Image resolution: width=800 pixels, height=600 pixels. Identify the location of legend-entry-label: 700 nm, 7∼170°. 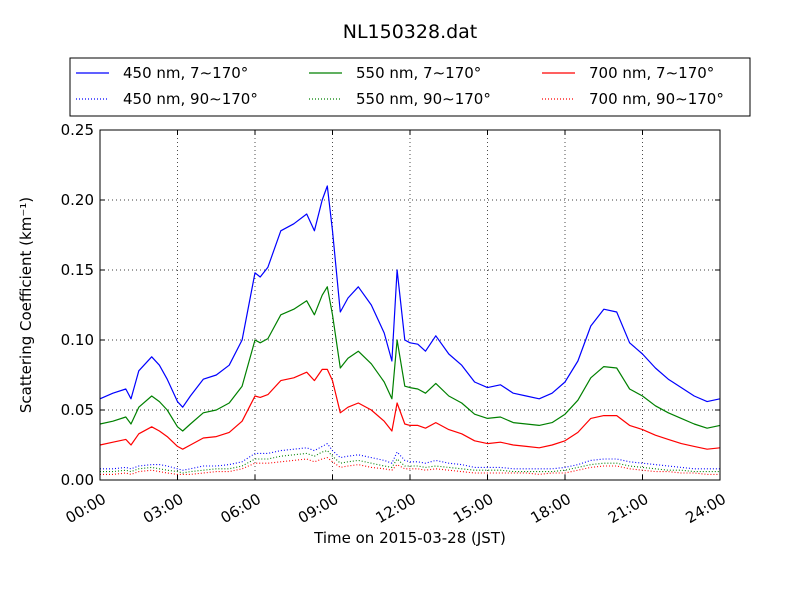
(651, 73).